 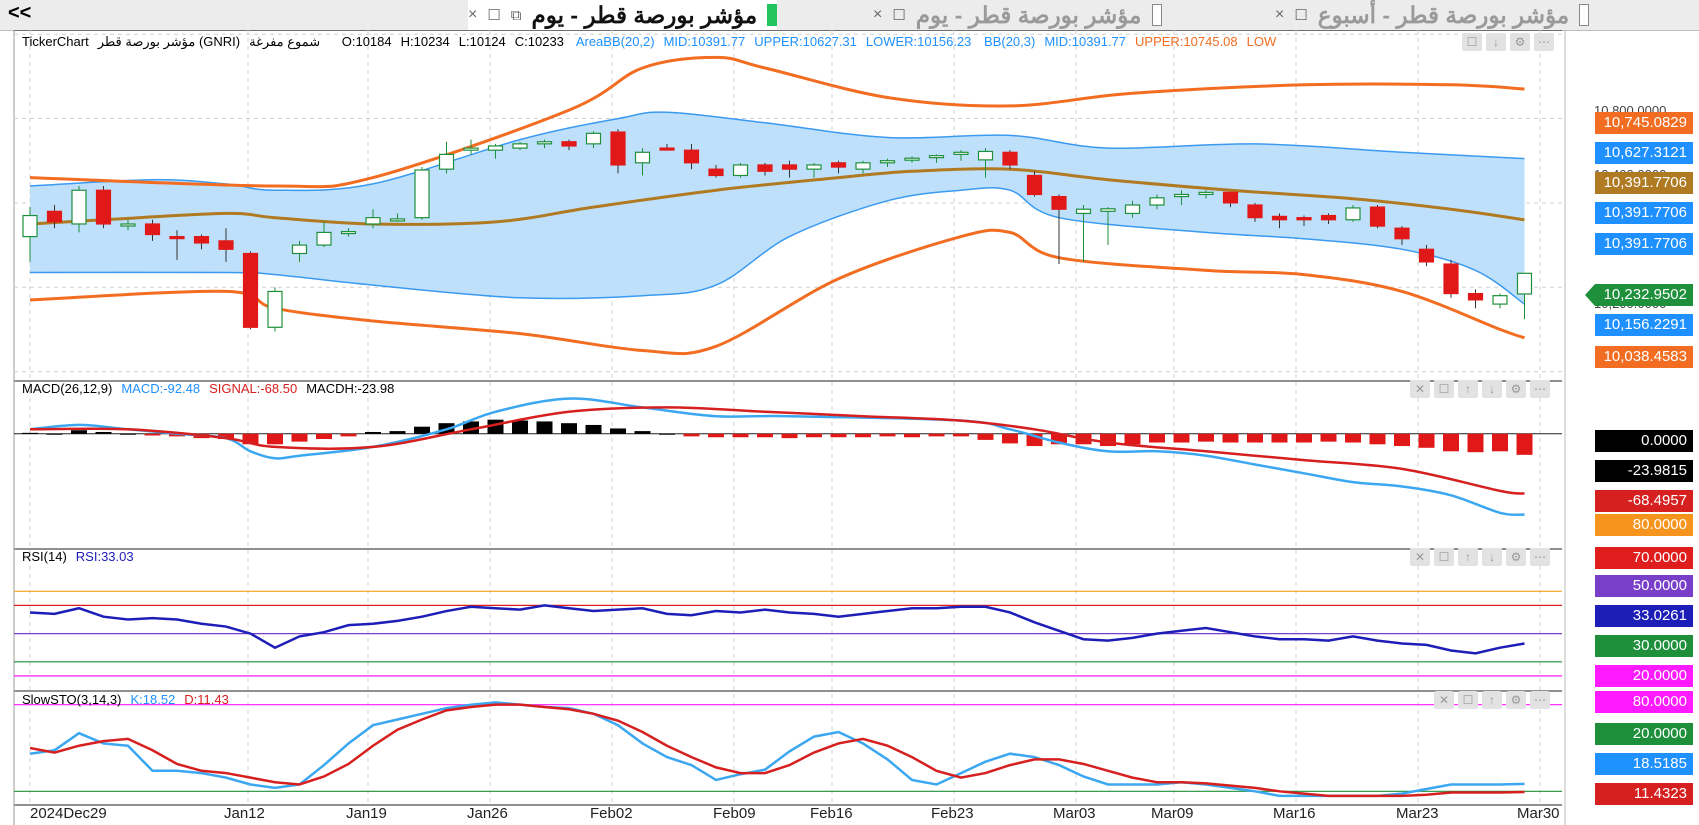 What do you see at coordinates (777, 196) in the screenshot?
I see `bb-mid-line` at bounding box center [777, 196].